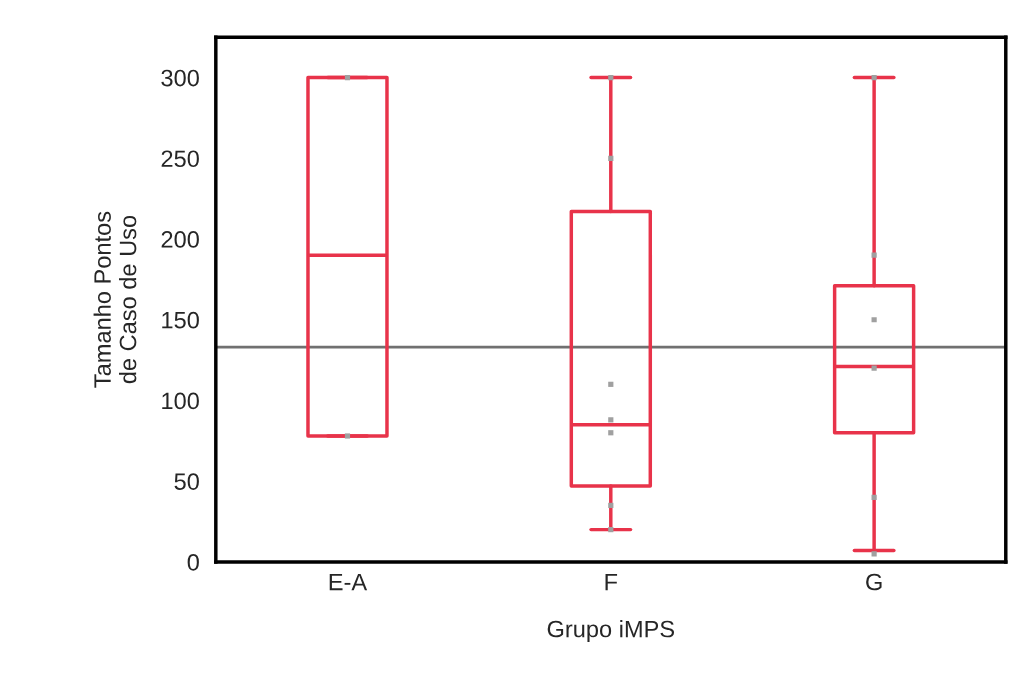 The height and width of the screenshot is (677, 1018). Describe the element at coordinates (180, 78) in the screenshot. I see `y-tick-label: 300` at that location.